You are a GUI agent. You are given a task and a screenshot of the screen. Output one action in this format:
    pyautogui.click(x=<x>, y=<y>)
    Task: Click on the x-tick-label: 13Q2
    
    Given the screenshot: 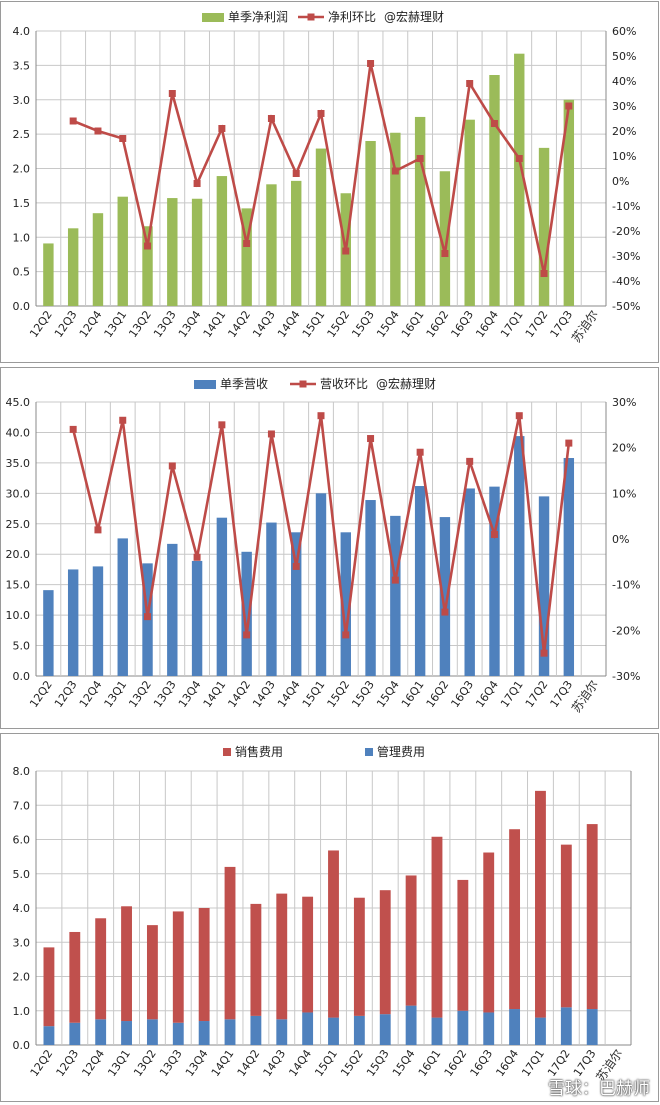 What is the action you would take?
    pyautogui.click(x=145, y=1063)
    